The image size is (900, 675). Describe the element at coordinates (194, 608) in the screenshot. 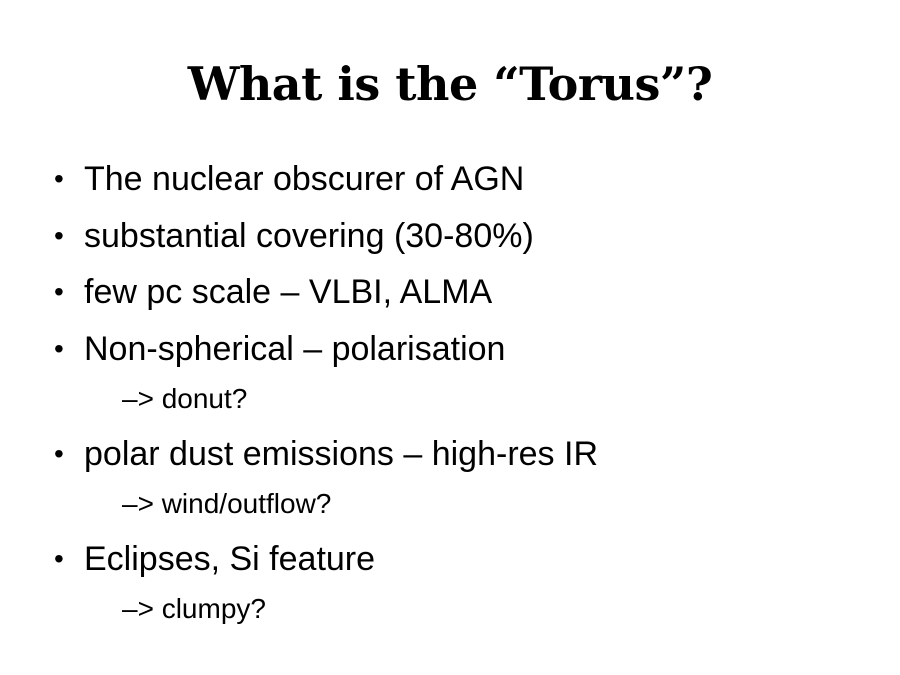

I see `sub-bullet-text: –> clumpy?` at that location.